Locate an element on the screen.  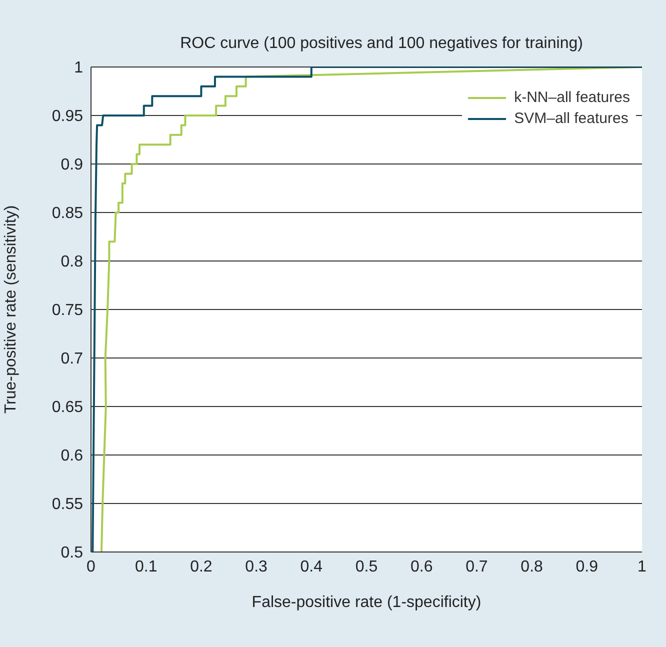
x-tick-label: 0.6 is located at coordinates (421, 567).